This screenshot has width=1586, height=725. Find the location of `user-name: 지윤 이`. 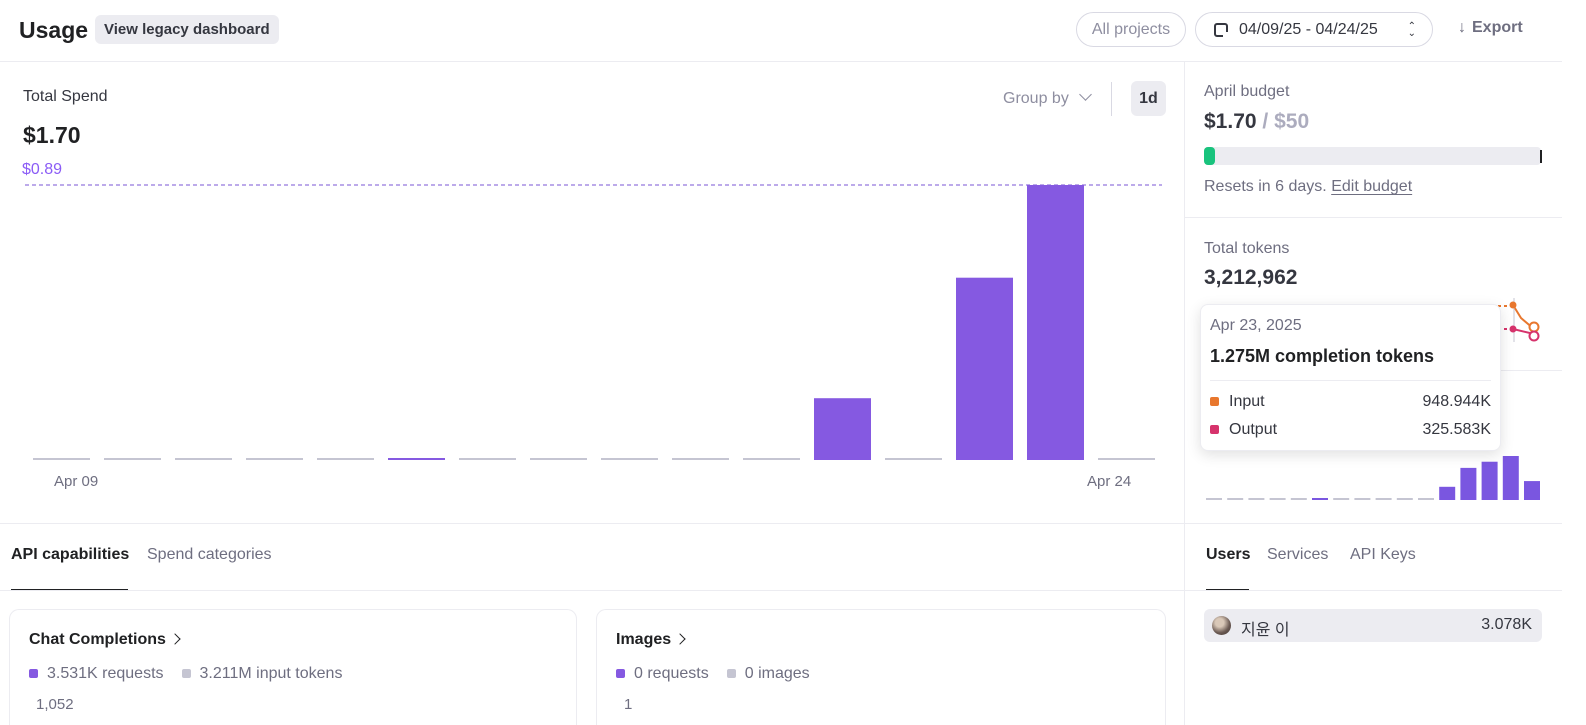

user-name: 지윤 이 is located at coordinates (1265, 630).